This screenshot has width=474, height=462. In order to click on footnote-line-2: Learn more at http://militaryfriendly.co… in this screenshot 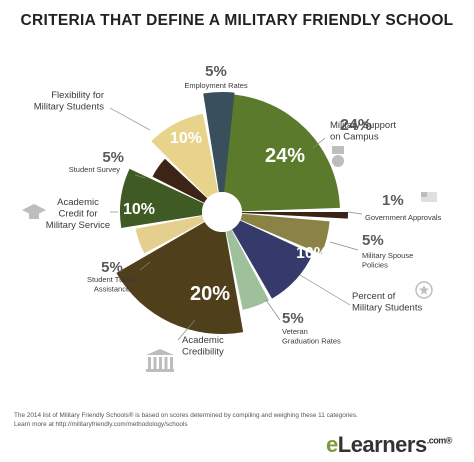, I will do `click(101, 424)`.